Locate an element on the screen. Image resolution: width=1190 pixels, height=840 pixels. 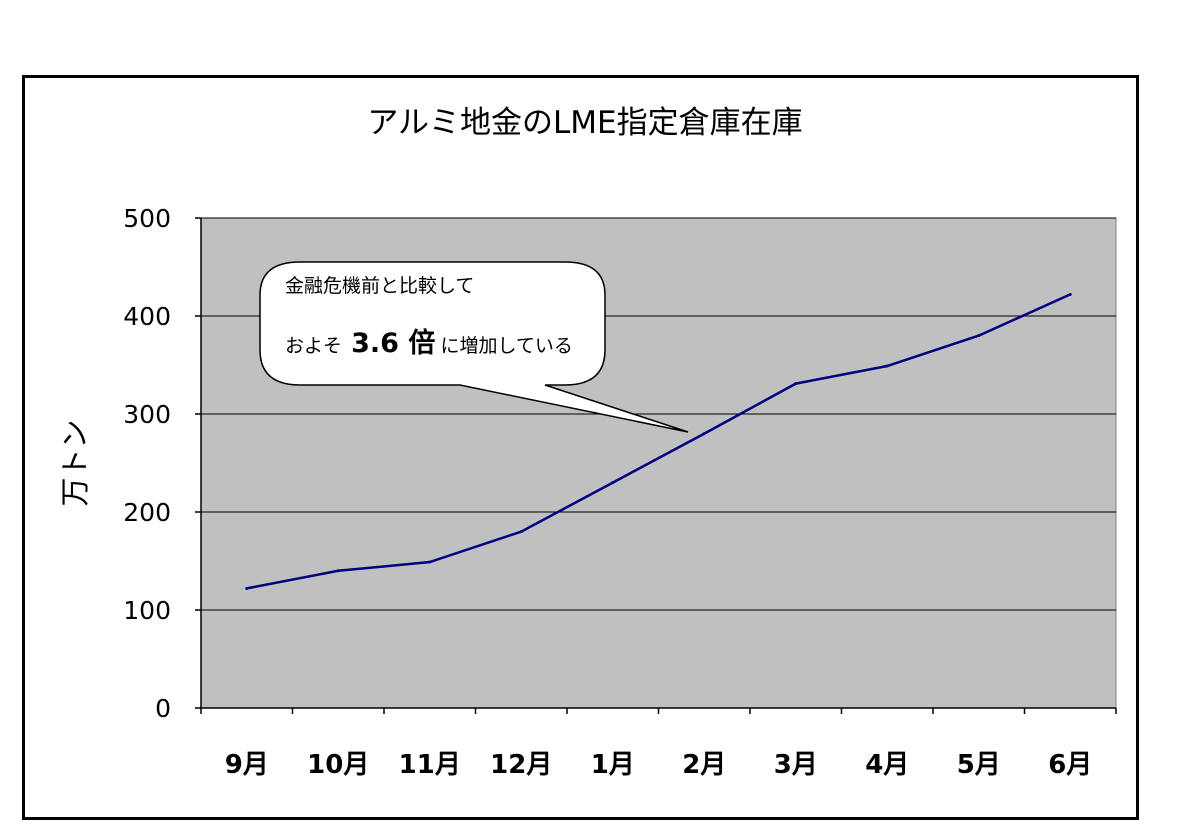
annotation-line1: 金融危機前と比較して is located at coordinates (379, 286).